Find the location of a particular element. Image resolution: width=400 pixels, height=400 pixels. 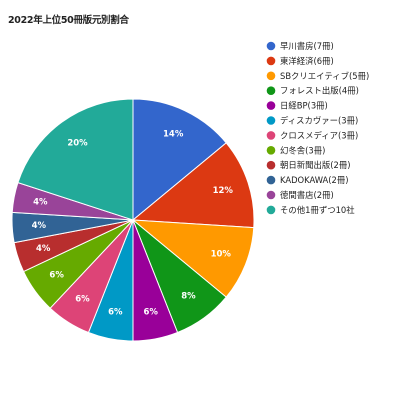

legend-label-11: その他1冊ずつ10社 is located at coordinates (317, 210).